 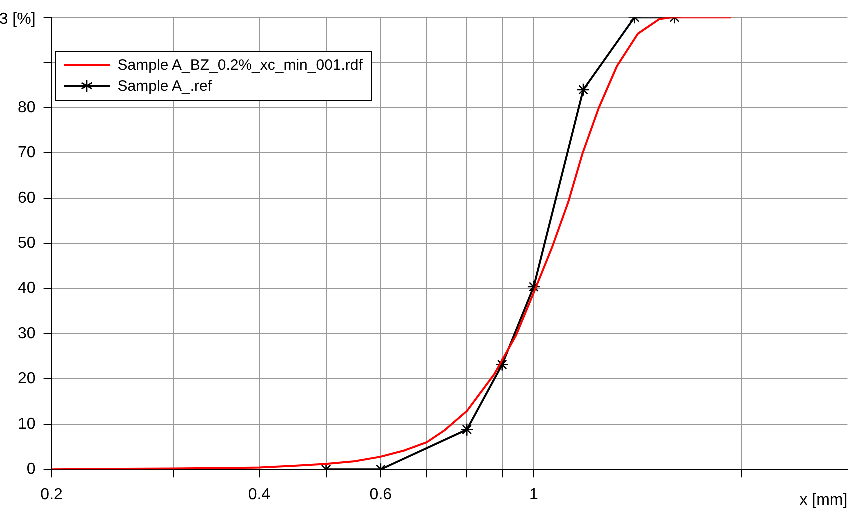 I want to click on x-tick-label: 1, so click(x=533, y=495).